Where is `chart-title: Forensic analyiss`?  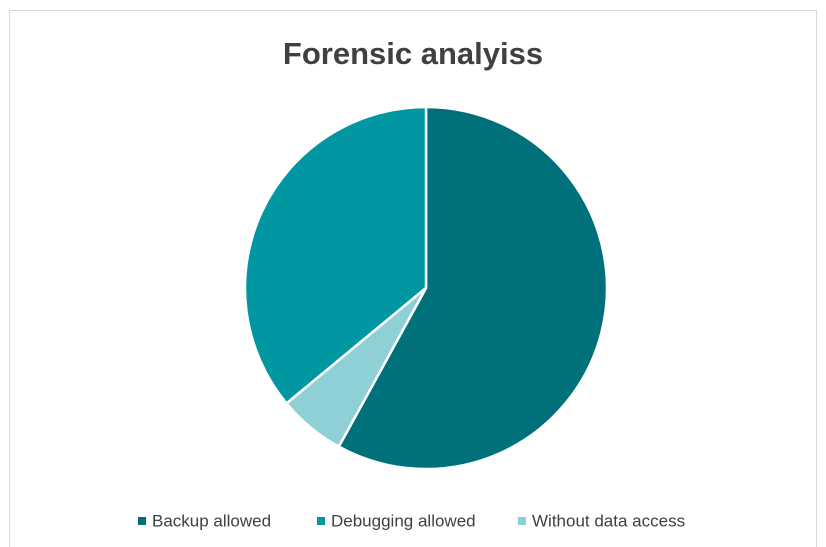
chart-title: Forensic analyiss is located at coordinates (413, 53).